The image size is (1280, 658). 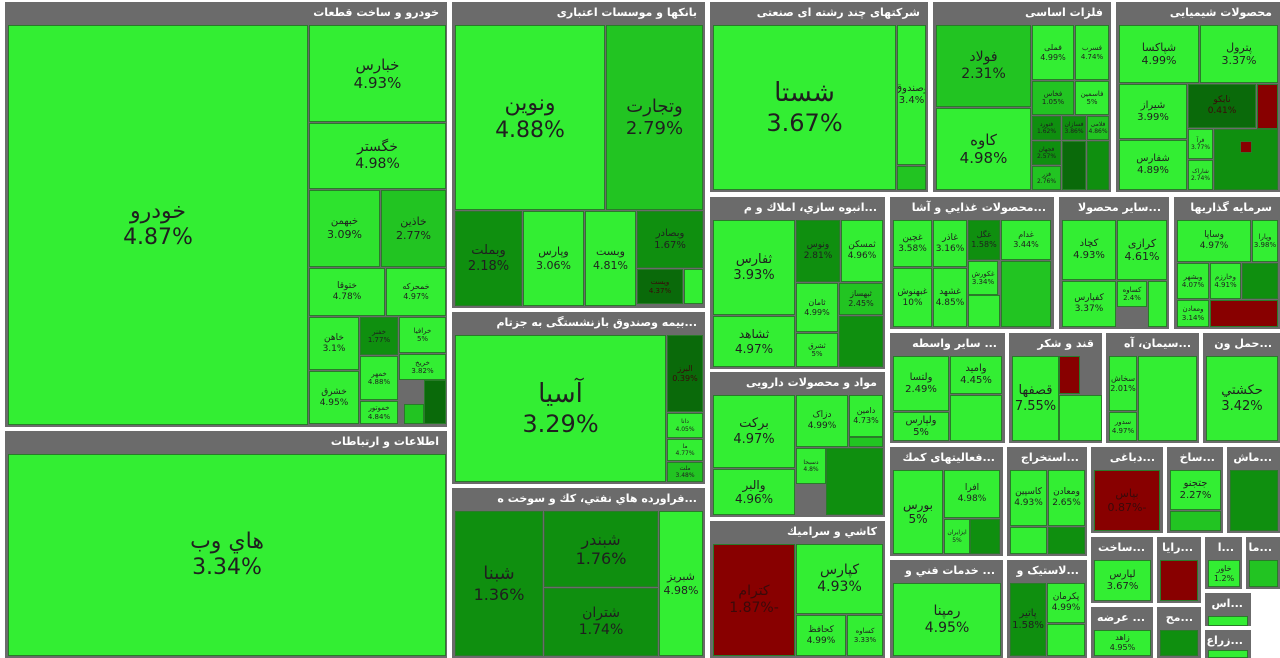 I want to click on stock-tile-auto-2: خگستر 4.98%, so click(x=377, y=156).